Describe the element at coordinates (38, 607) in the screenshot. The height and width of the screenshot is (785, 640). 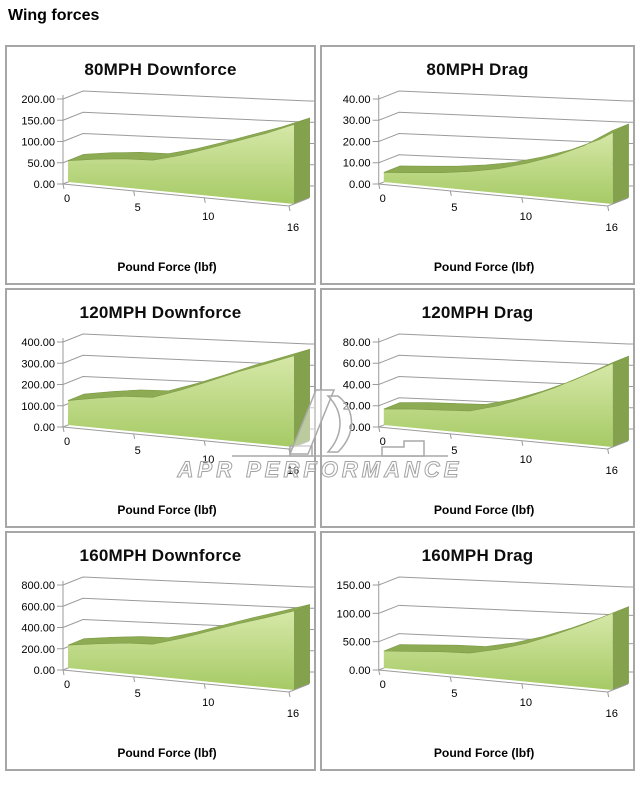
I see `y-axis-tick-label: 600.00` at that location.